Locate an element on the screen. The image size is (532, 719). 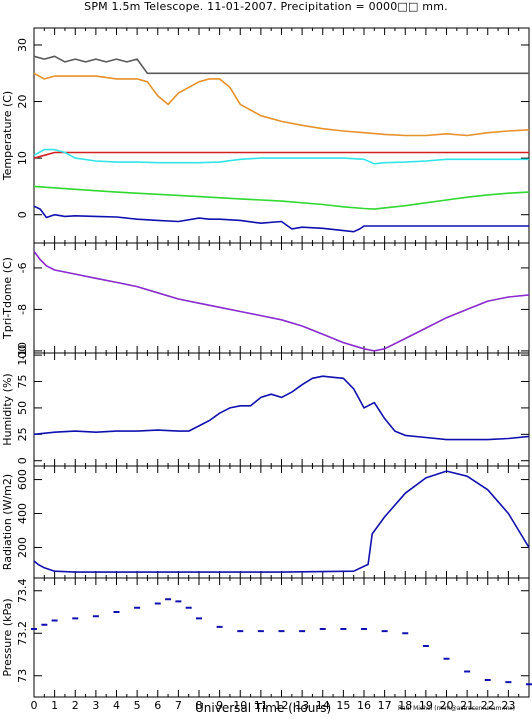
x-tick-label: 19 is located at coordinates (426, 705).